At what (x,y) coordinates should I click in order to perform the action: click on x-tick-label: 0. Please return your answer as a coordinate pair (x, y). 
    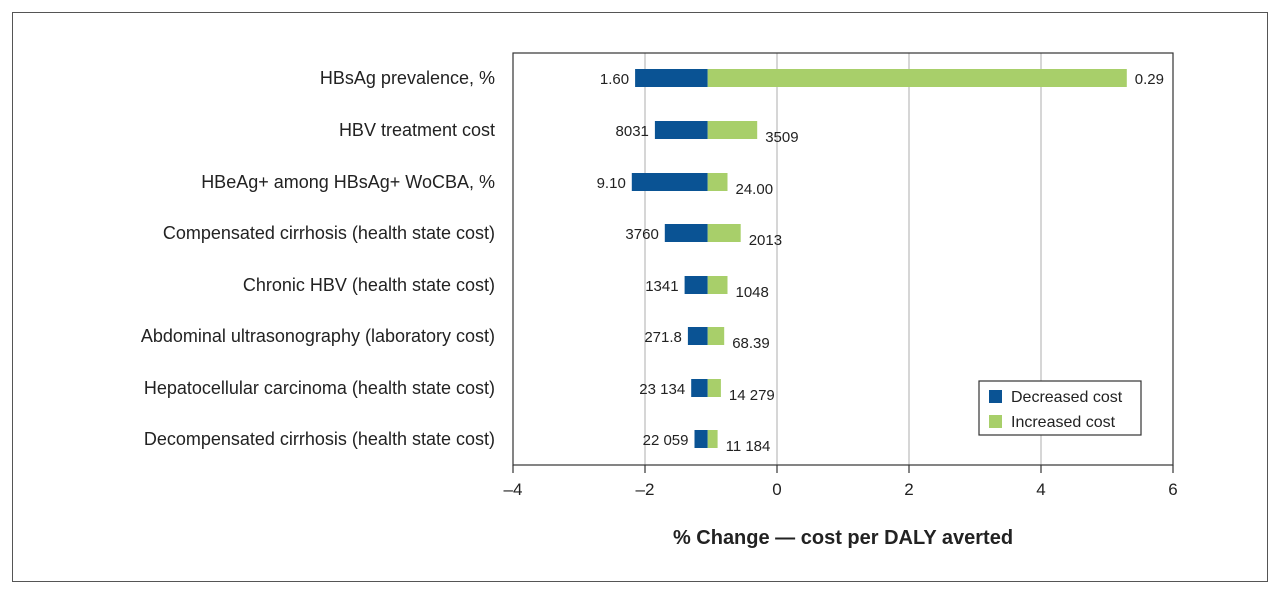
    Looking at the image, I should click on (776, 489).